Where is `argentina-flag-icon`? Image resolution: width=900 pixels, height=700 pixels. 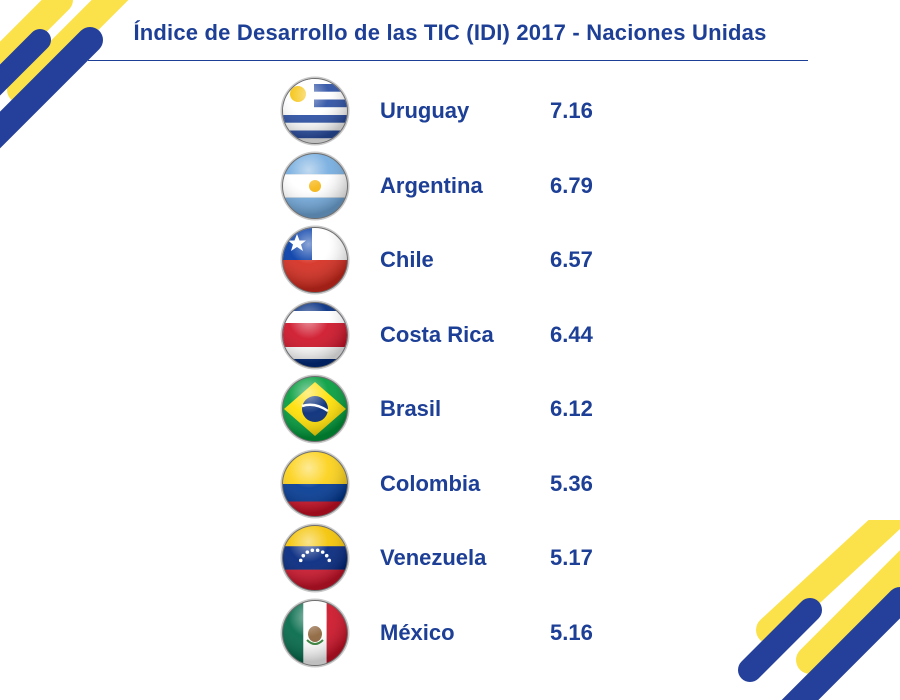
argentina-flag-icon is located at coordinates (315, 185).